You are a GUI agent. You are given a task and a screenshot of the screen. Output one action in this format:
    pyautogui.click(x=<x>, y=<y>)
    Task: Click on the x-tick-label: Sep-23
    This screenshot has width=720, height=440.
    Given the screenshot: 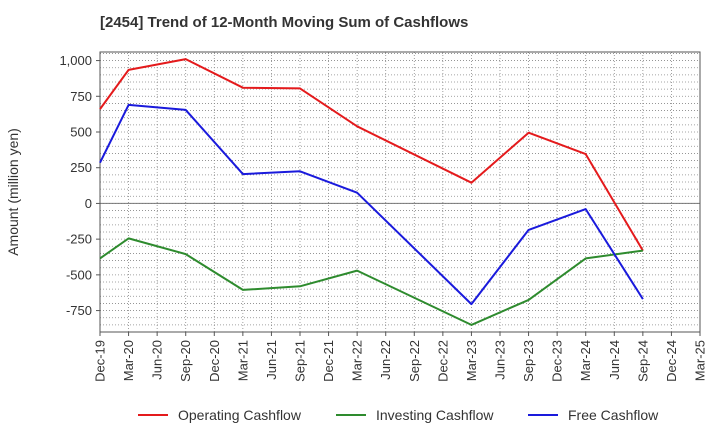 What is the action you would take?
    pyautogui.click(x=528, y=361)
    